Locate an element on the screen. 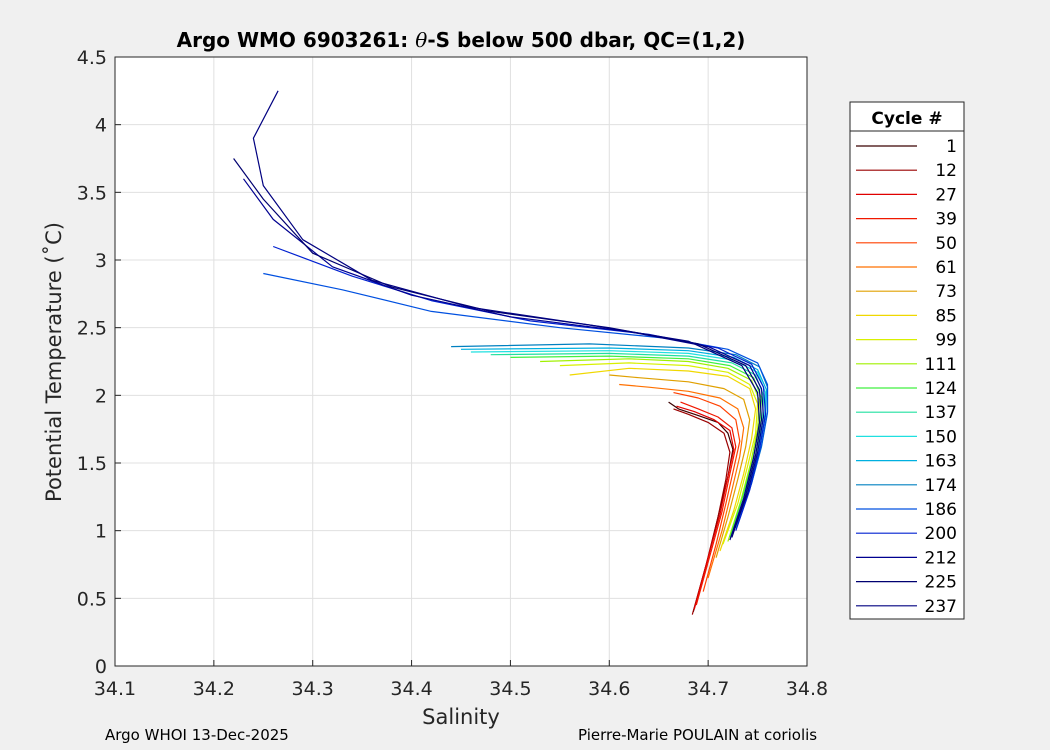 This screenshot has width=1050, height=750. legend-label: 212 is located at coordinates (941, 558).